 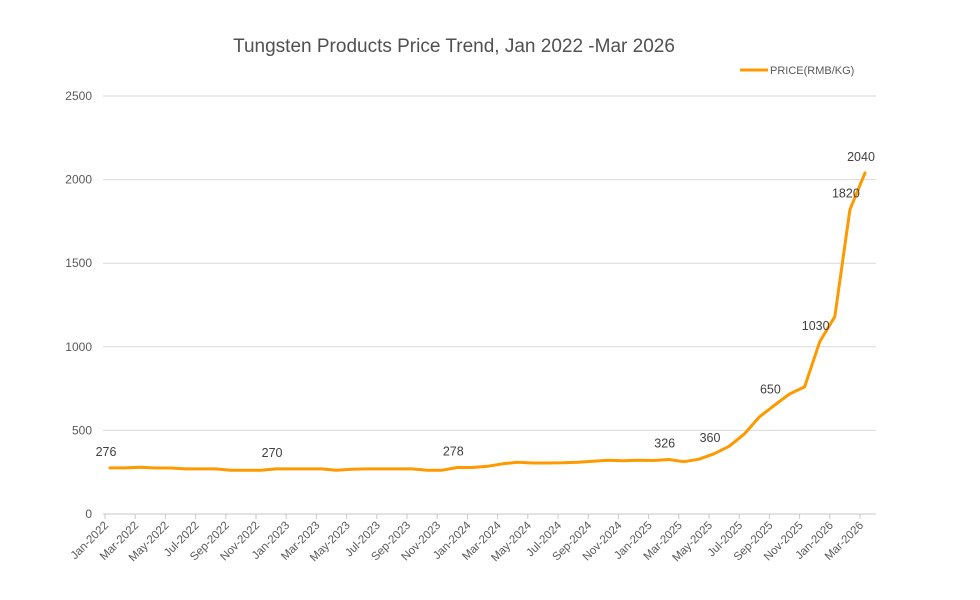 What do you see at coordinates (78, 305) in the screenshot?
I see `y-axis: 0 500 1000 1500 2000 2500` at bounding box center [78, 305].